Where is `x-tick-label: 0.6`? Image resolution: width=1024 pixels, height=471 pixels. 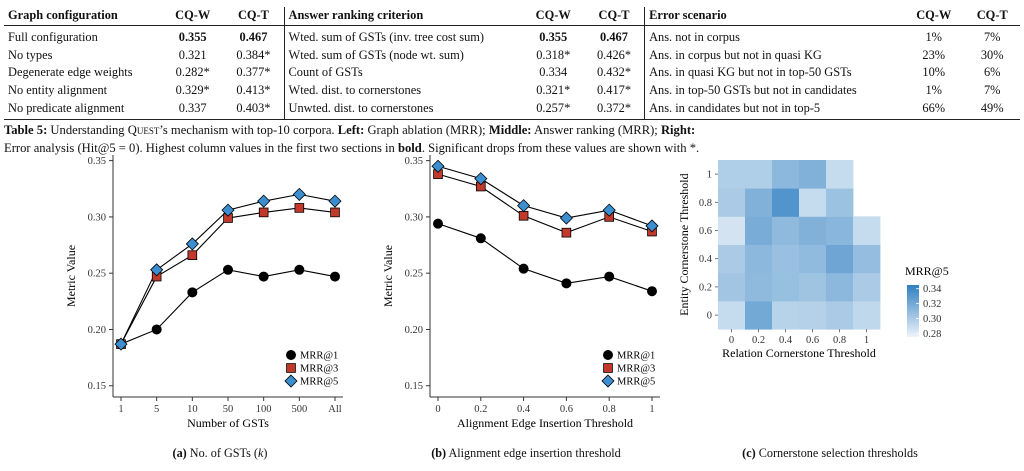
x-tick-label: 0.6 is located at coordinates (566, 409).